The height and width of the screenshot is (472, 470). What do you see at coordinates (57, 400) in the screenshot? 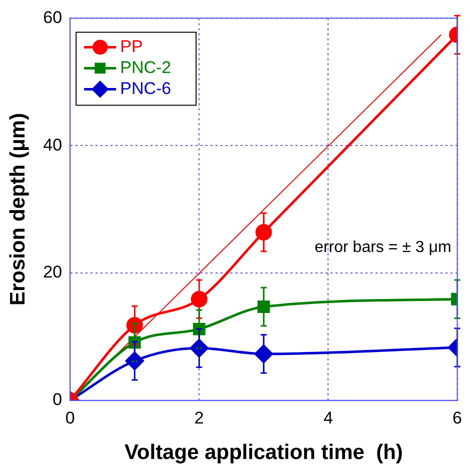
I see `y-tick-label: 0` at bounding box center [57, 400].